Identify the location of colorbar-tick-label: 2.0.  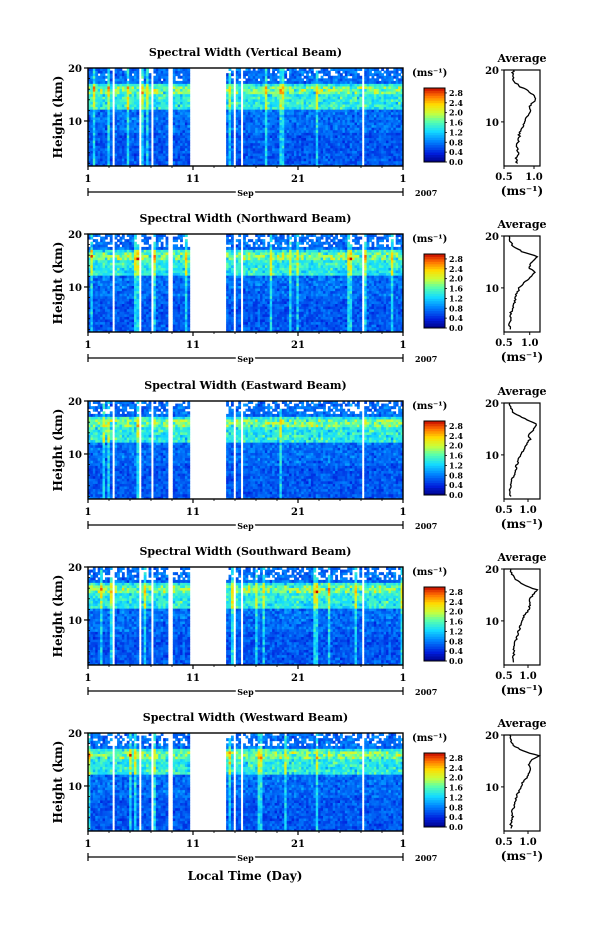
(456, 113).